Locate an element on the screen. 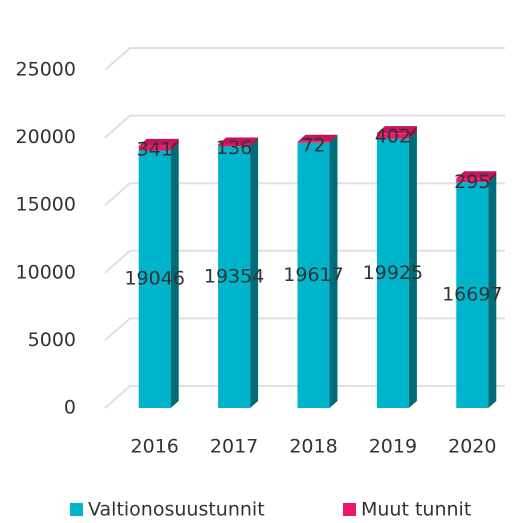 Image resolution: width=523 pixels, height=523 pixels. y-tick-label: 15000 is located at coordinates (46, 205).